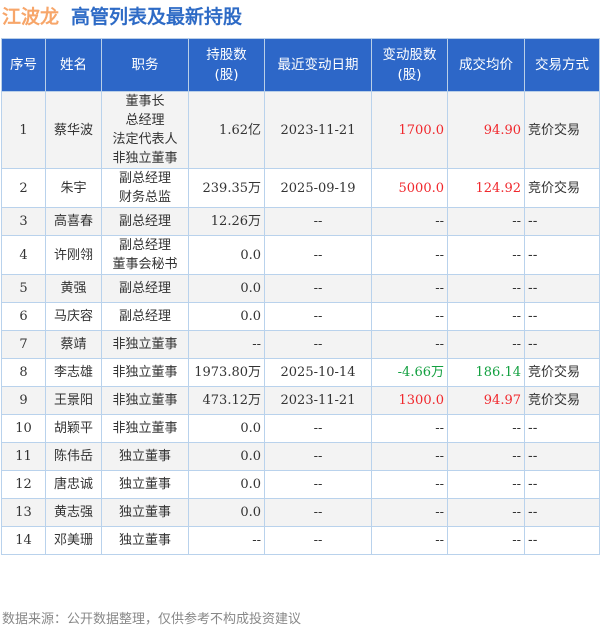 The image size is (600, 627). Describe the element at coordinates (486, 130) in the screenshot. I see `cell-price: 94.90` at that location.